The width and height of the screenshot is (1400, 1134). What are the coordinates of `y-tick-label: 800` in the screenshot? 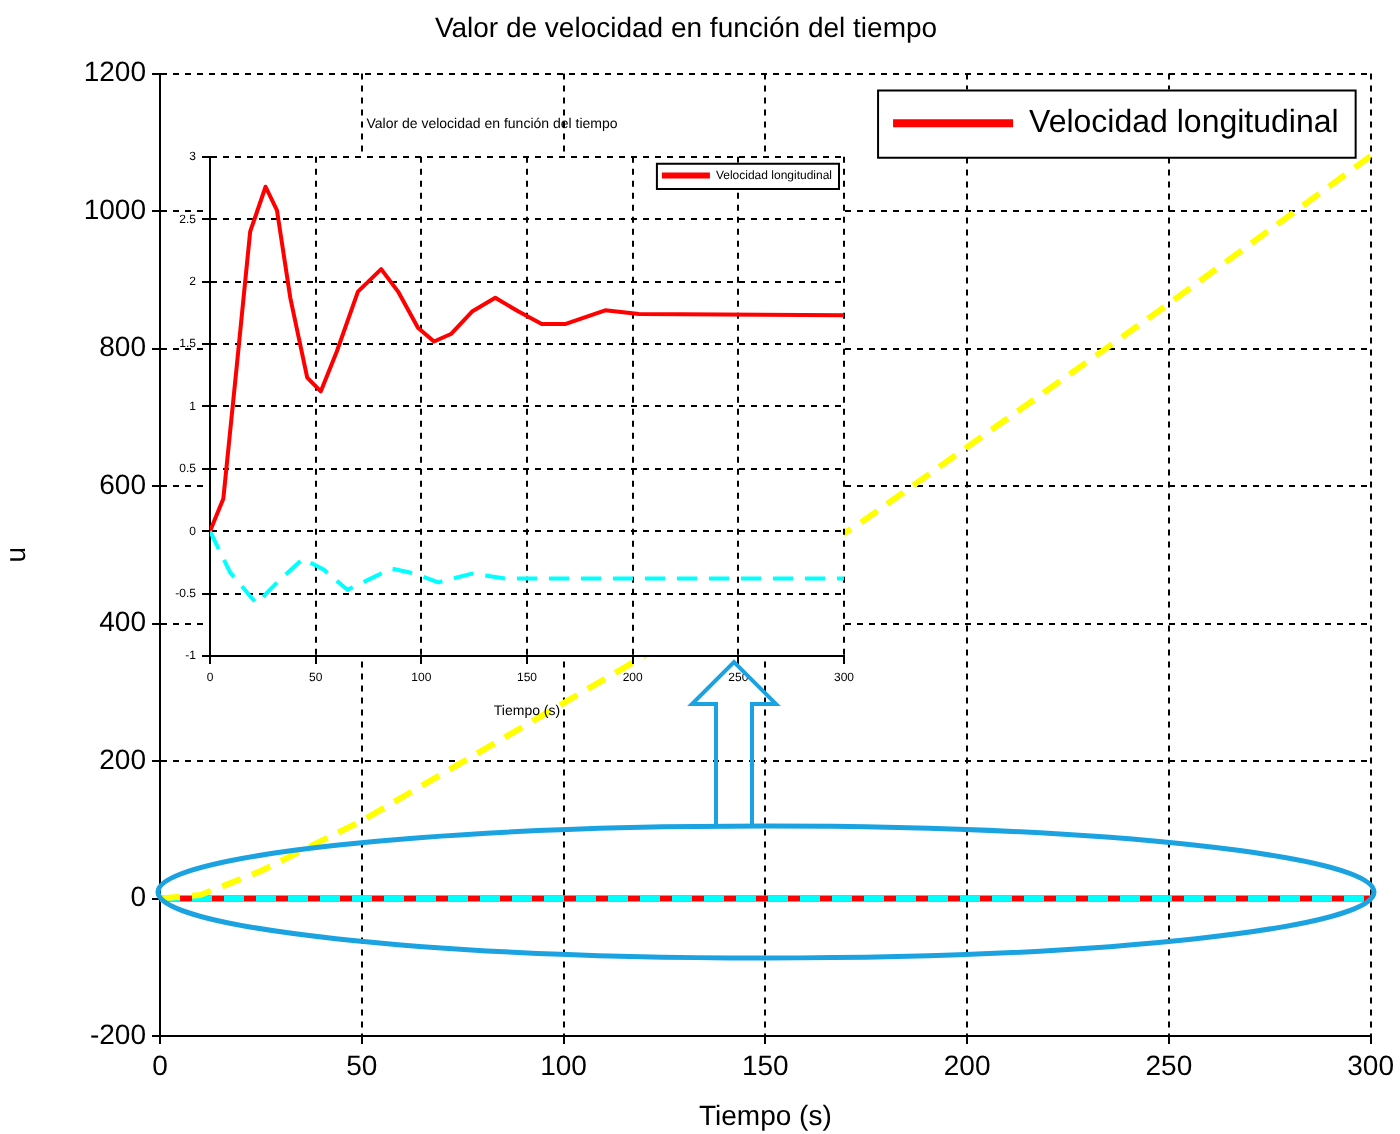 It's located at (123, 346).